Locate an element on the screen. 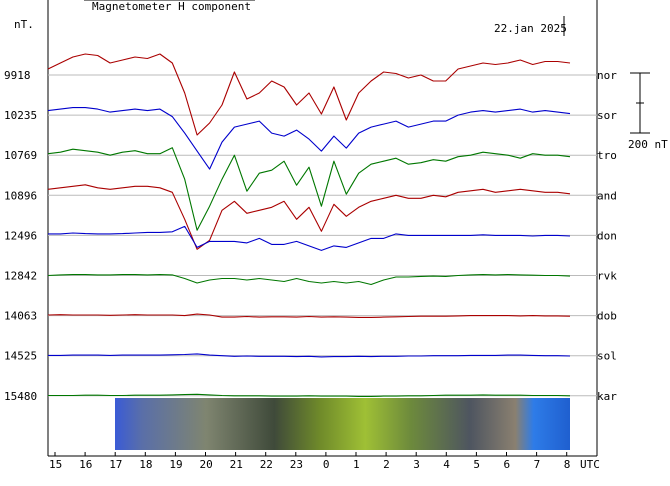  baseline-label-and: 10896 is located at coordinates (20, 195).